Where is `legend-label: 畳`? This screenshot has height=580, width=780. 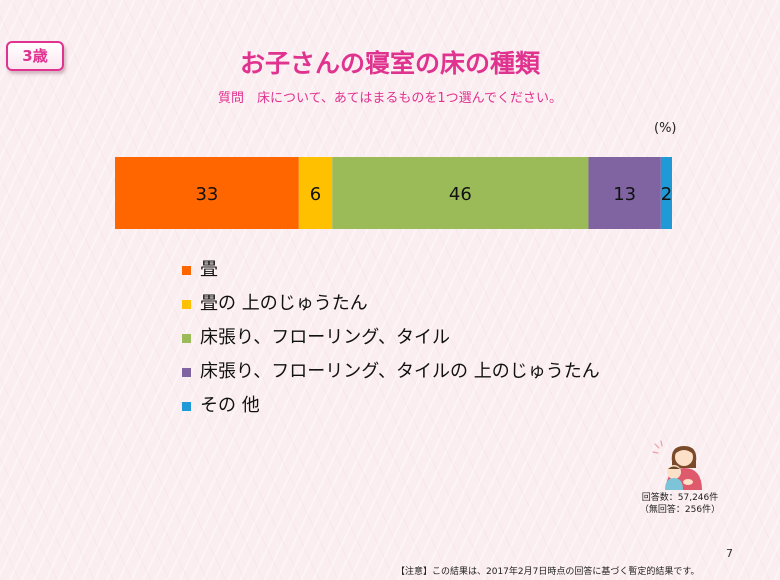
legend-label: 畳 is located at coordinates (209, 269).